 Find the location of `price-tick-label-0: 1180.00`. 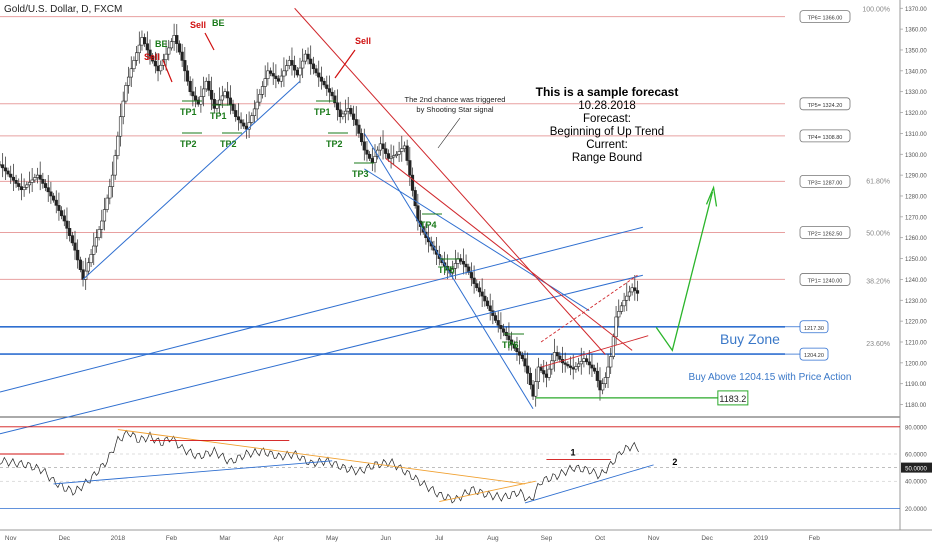

price-tick-label-0: 1180.00 is located at coordinates (916, 406).